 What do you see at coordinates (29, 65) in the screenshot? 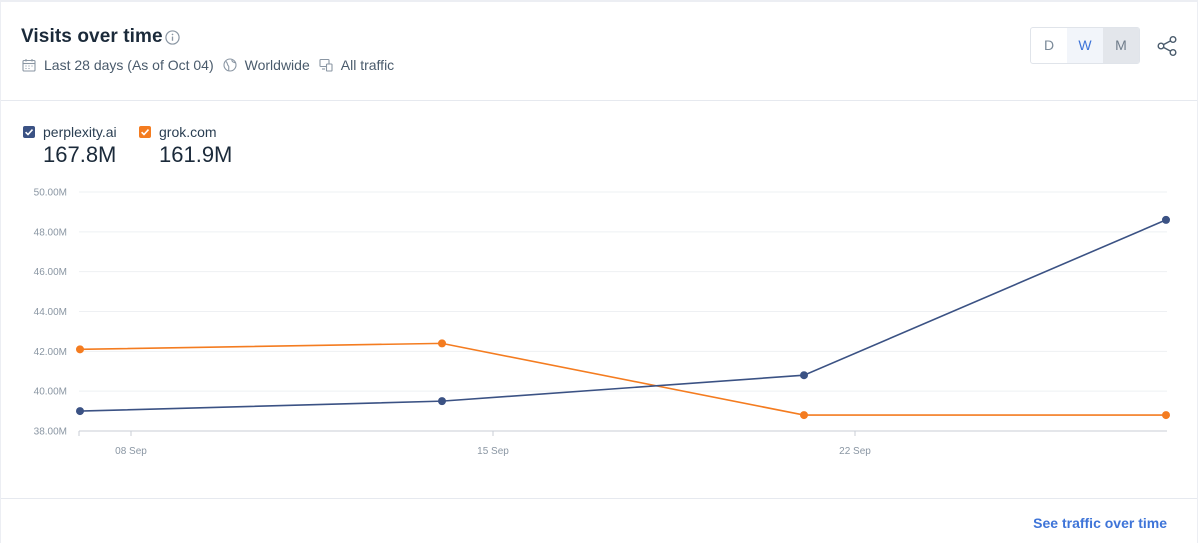
I see `calendar-icon` at bounding box center [29, 65].